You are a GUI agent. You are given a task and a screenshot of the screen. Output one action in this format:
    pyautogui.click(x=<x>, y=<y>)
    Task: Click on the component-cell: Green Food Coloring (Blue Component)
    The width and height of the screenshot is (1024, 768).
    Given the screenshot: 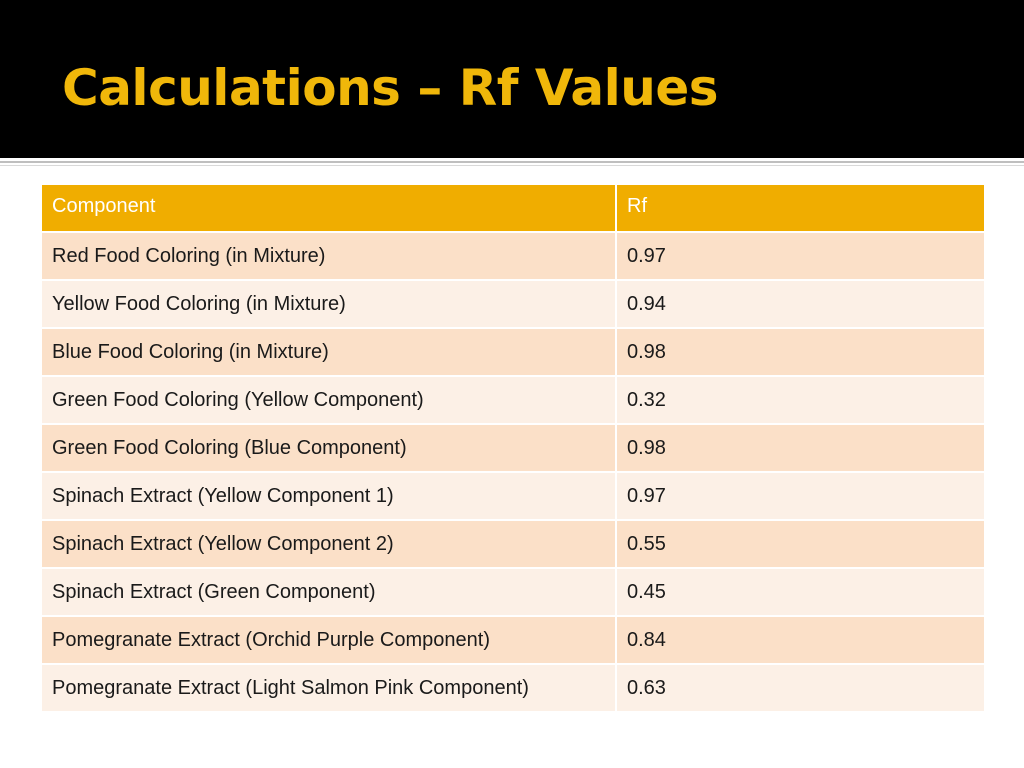 What is the action you would take?
    pyautogui.click(x=328, y=448)
    